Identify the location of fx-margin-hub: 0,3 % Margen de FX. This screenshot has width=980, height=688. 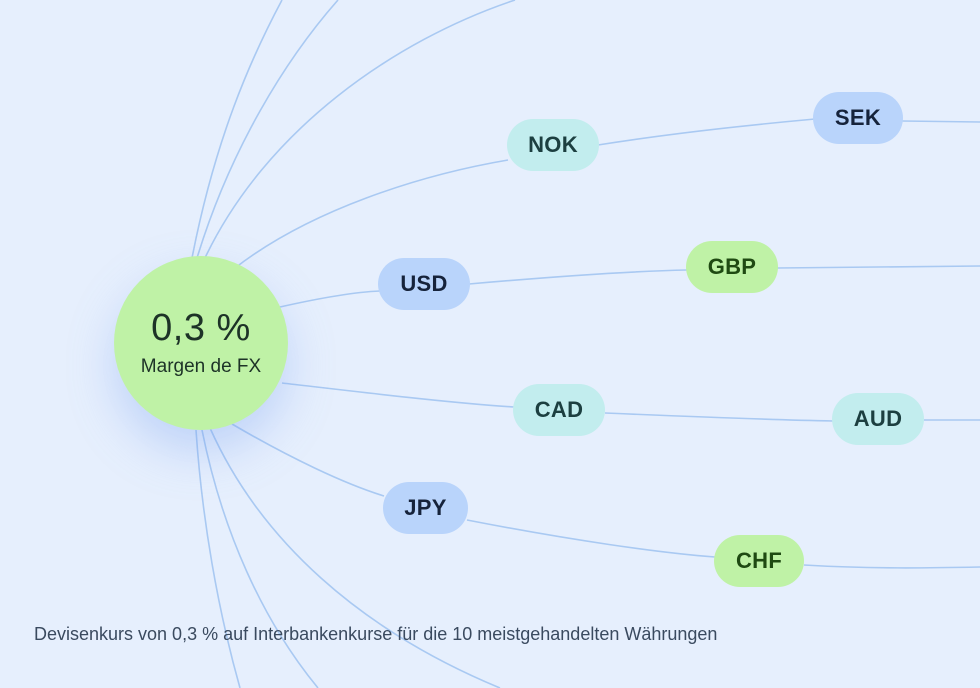
(201, 343).